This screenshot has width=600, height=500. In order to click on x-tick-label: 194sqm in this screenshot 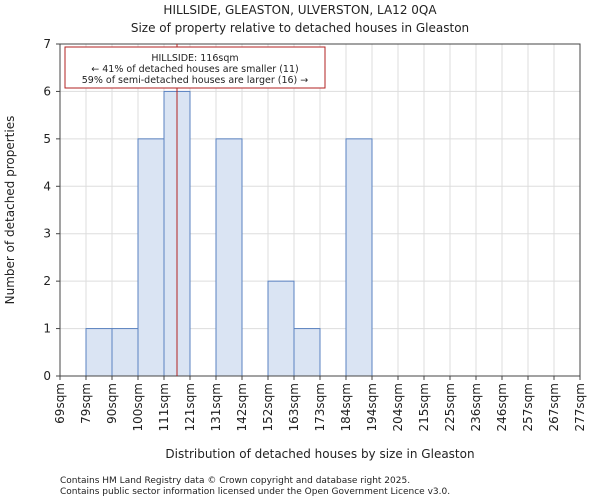, I will do `click(372, 407)`.